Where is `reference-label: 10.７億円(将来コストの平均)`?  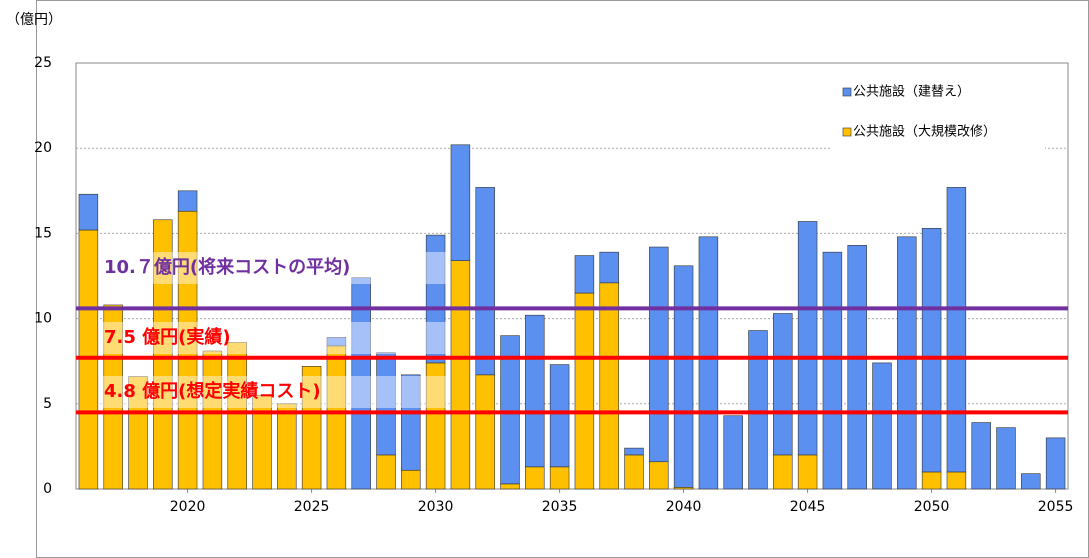
reference-label: 10.７億円(将来コストの平均) is located at coordinates (227, 267).